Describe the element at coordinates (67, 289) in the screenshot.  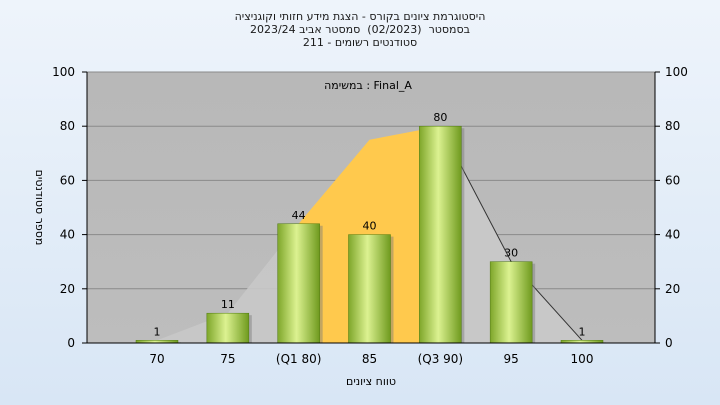
I see `y-tick-label-left: 20` at that location.